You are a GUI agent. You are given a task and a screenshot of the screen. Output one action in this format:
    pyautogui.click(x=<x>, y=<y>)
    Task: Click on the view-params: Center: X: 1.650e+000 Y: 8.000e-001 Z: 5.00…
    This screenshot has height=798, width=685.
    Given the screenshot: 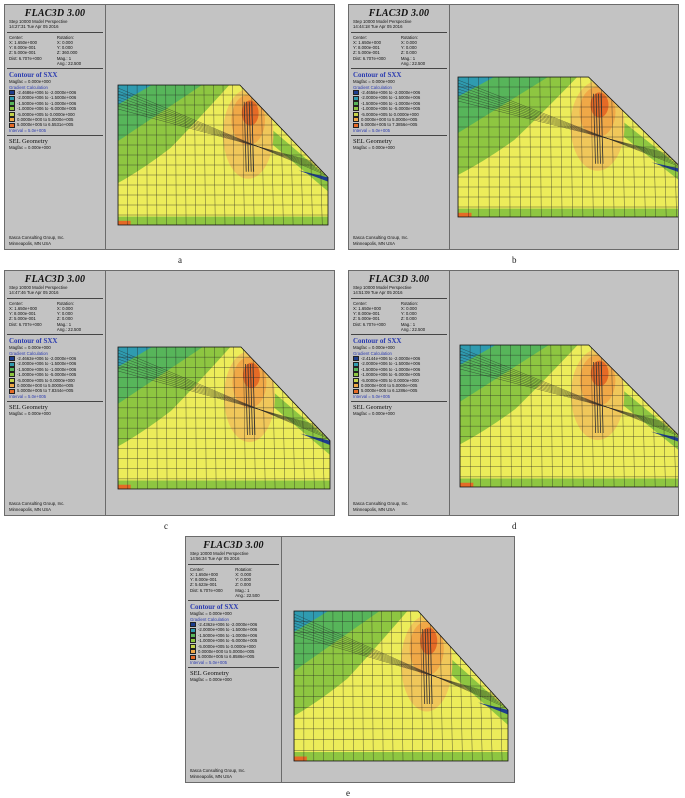 What is the action you would take?
    pyautogui.click(x=399, y=317)
    